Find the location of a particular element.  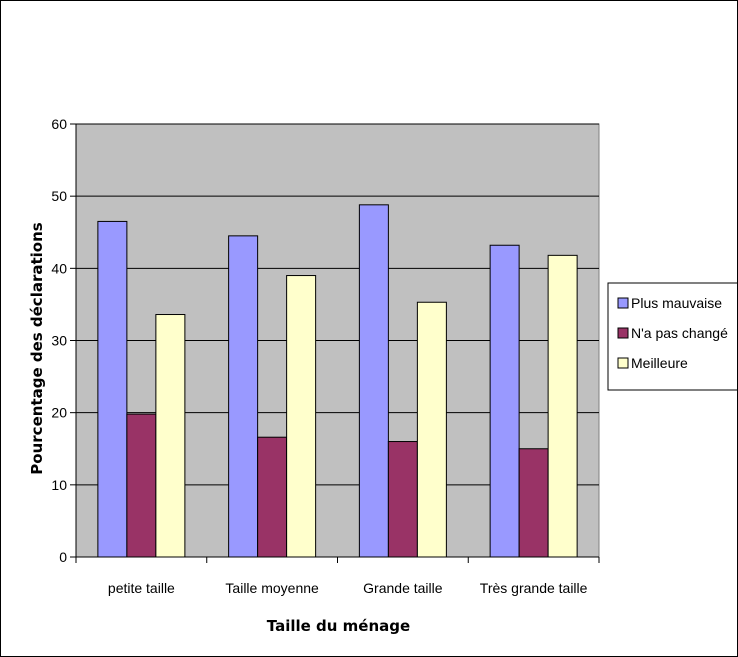

y-tick-label: 30 is located at coordinates (59, 341).